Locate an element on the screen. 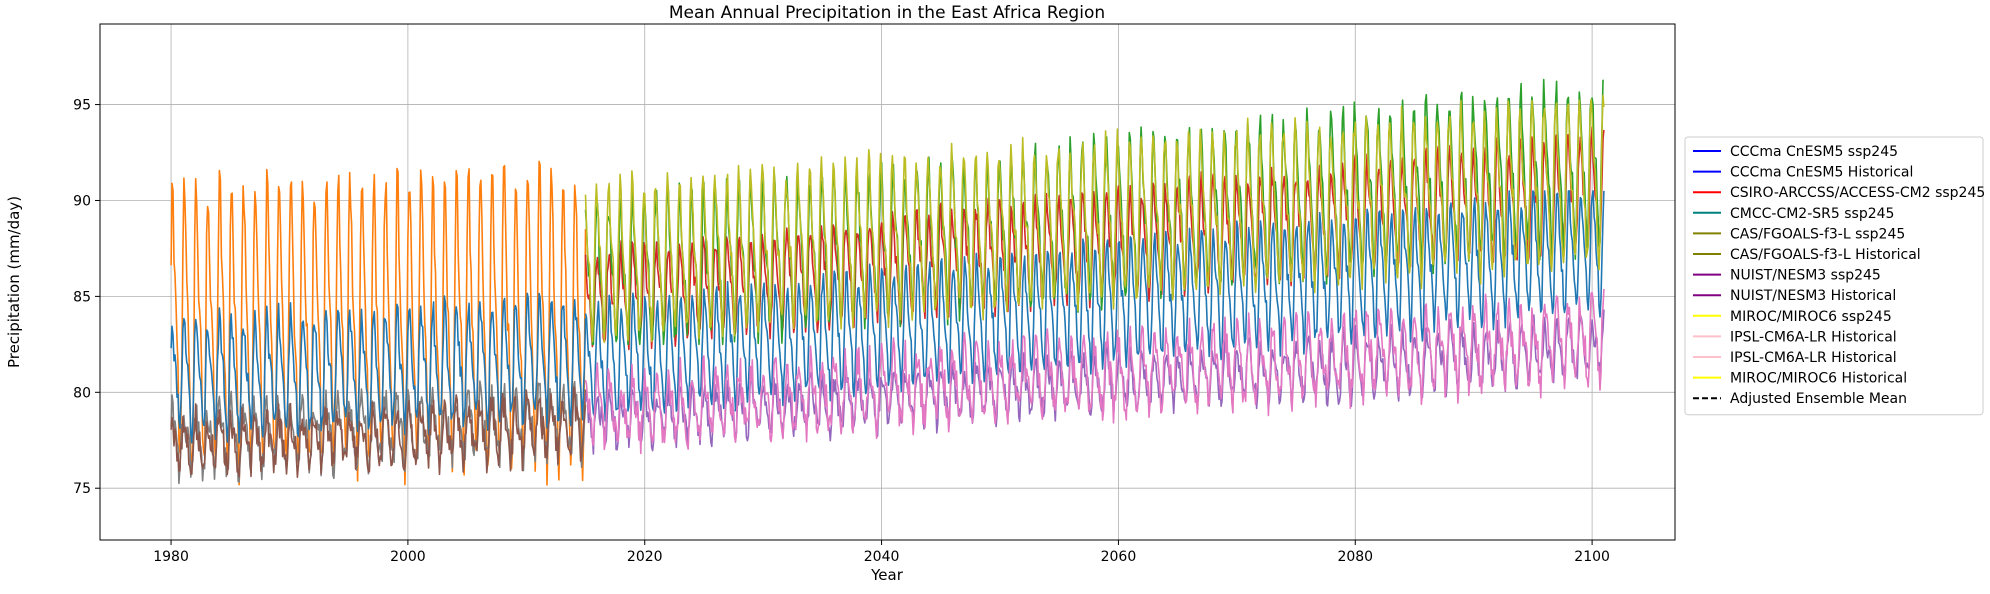 Image resolution: width=1990 pixels, height=594 pixels. legend-entry-label: NUIST/NESM3 Historical is located at coordinates (1813, 296).